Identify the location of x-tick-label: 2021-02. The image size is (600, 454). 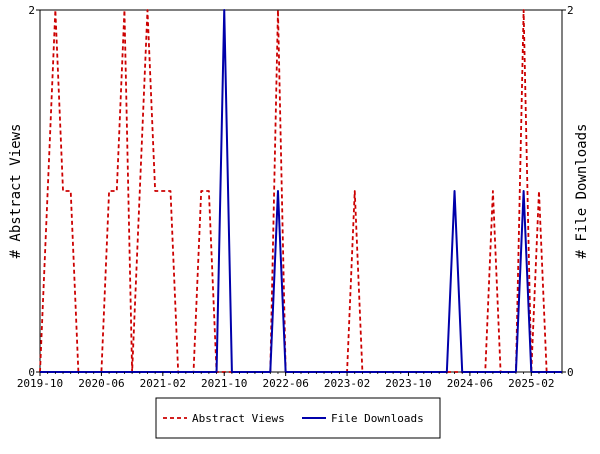
(163, 383).